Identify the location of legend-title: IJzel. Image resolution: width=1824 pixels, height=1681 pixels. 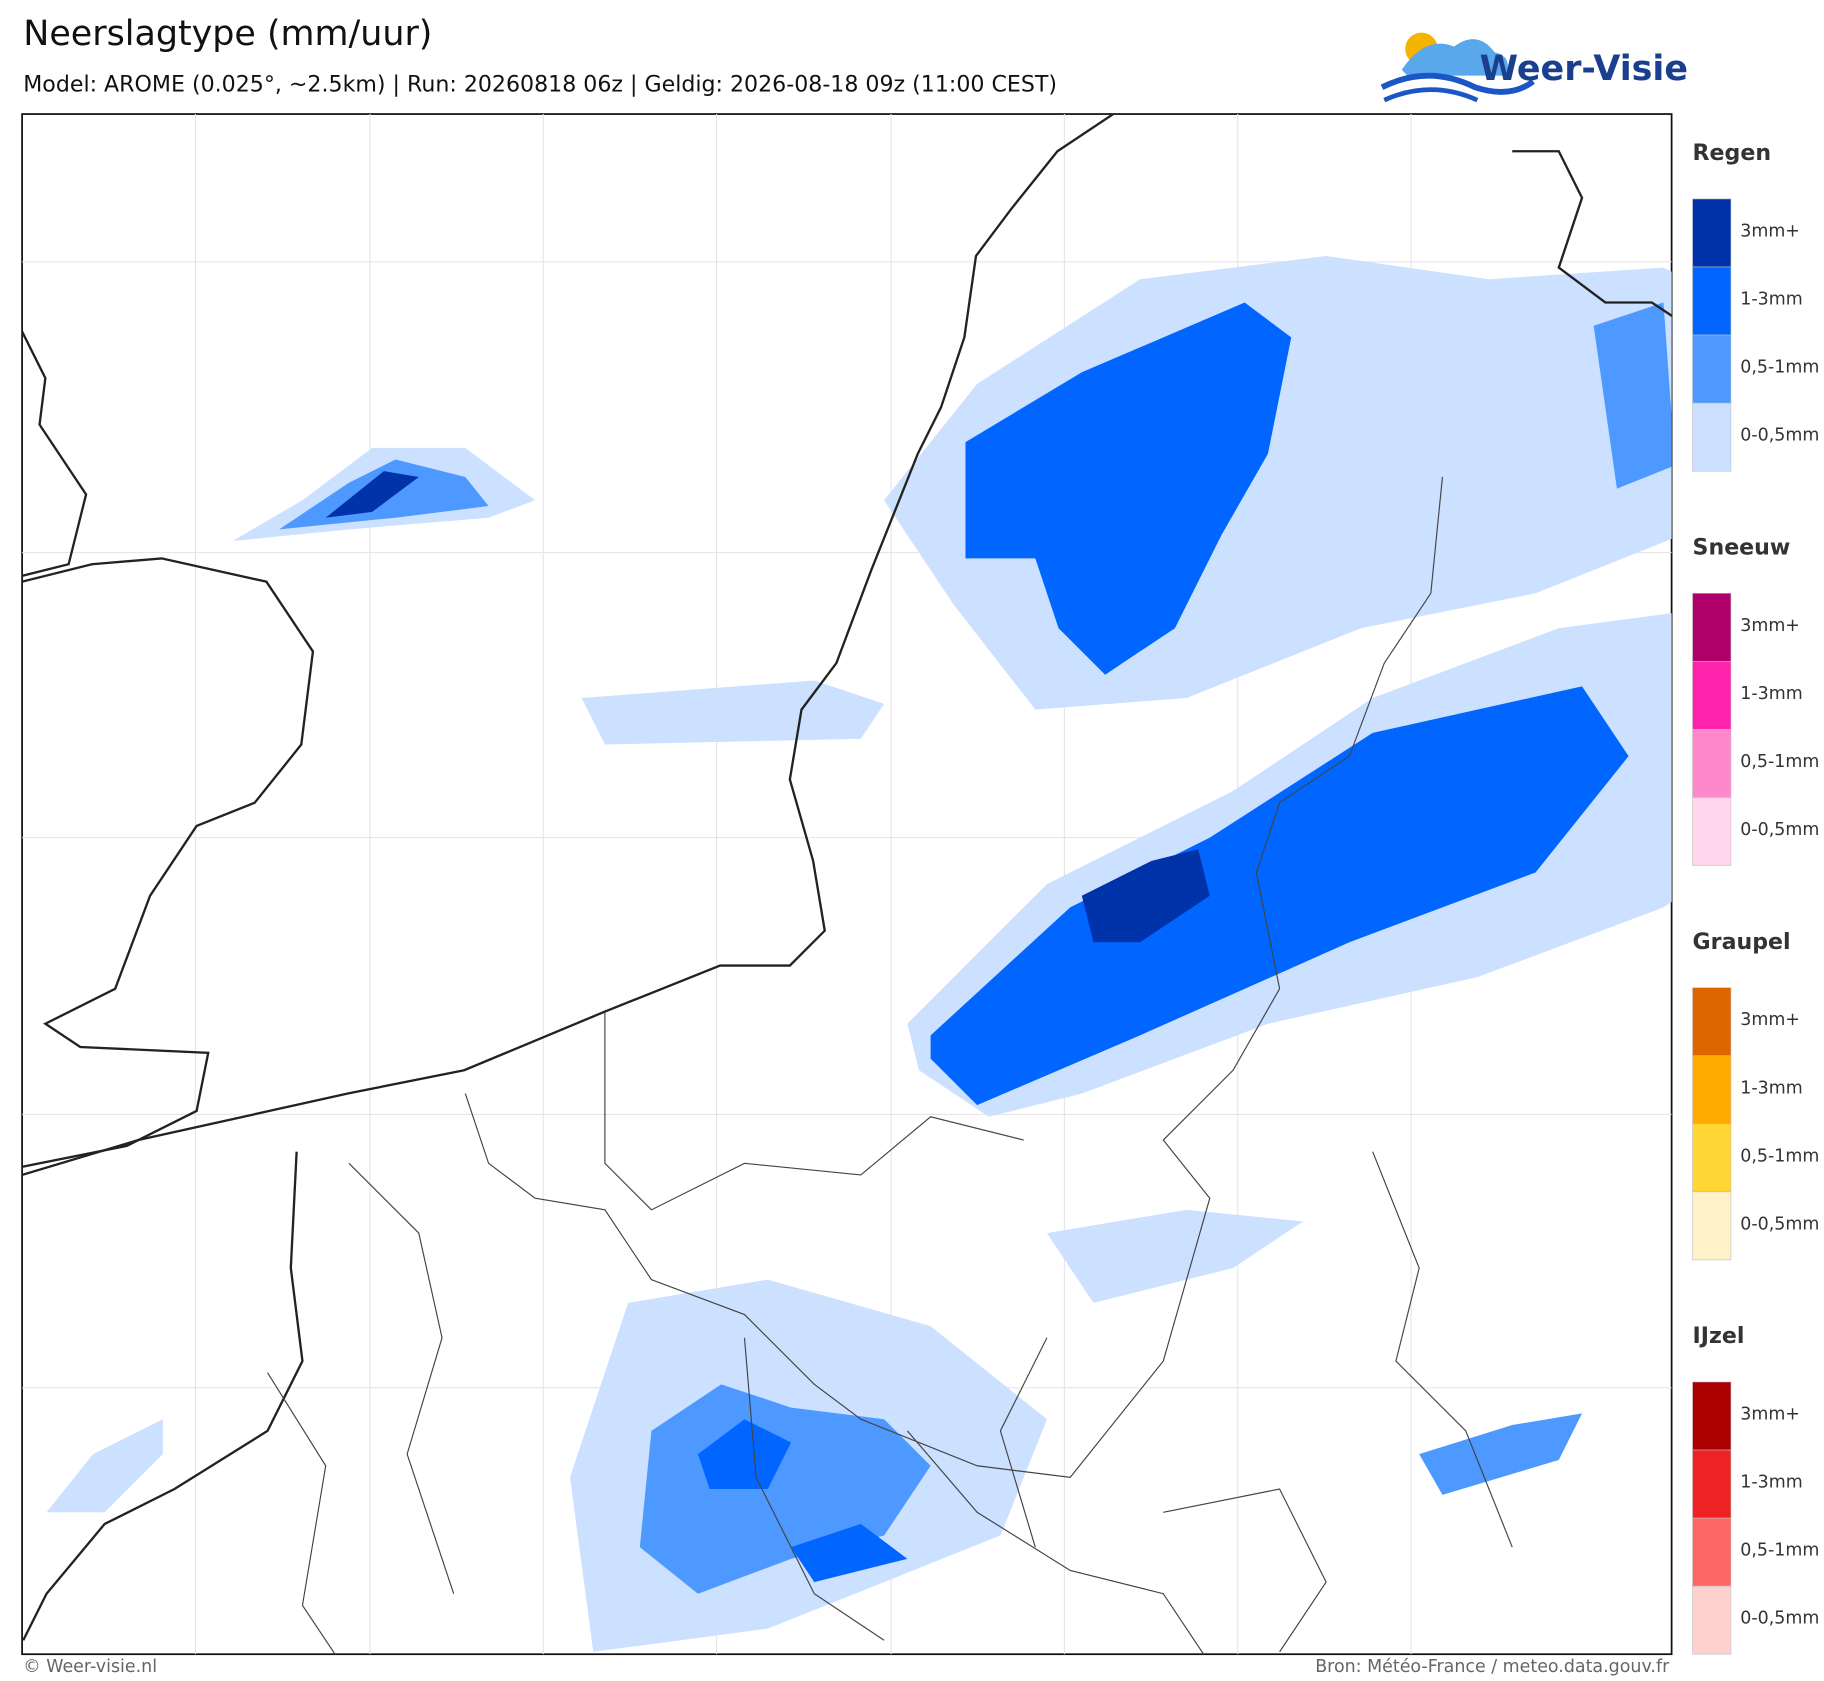
(1719, 1336).